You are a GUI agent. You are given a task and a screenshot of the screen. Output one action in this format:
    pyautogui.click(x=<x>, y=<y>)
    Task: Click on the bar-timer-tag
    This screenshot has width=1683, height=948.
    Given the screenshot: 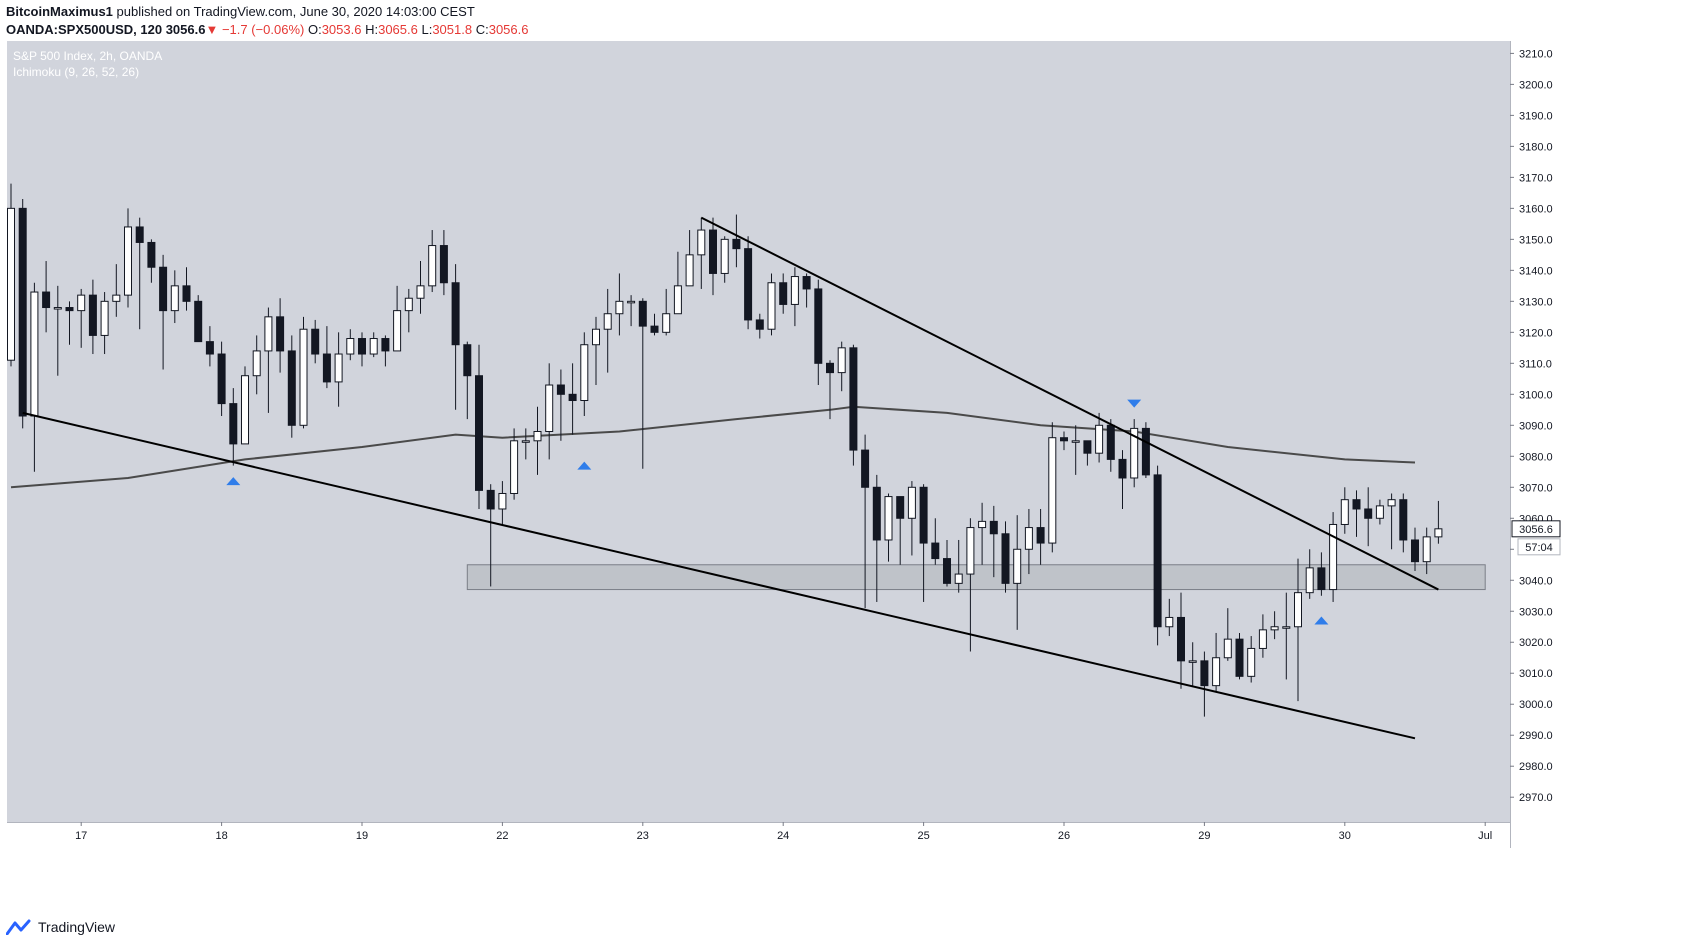 What is the action you would take?
    pyautogui.click(x=1539, y=547)
    